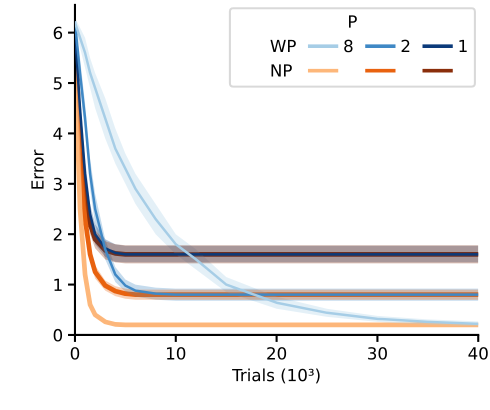 The image size is (490, 410). What do you see at coordinates (176, 353) in the screenshot?
I see `x-tick-label: 10` at bounding box center [176, 353].